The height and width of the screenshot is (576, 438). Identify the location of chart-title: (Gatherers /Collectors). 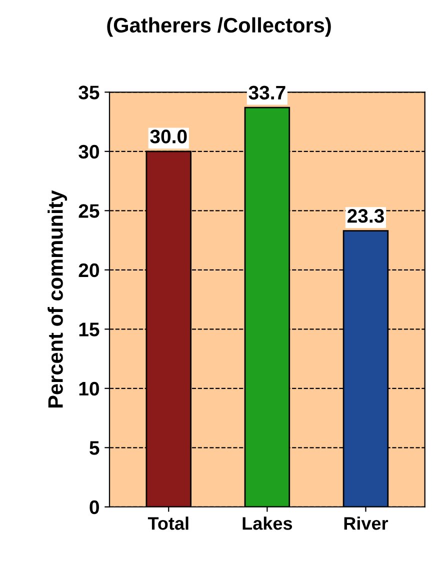
(219, 27).